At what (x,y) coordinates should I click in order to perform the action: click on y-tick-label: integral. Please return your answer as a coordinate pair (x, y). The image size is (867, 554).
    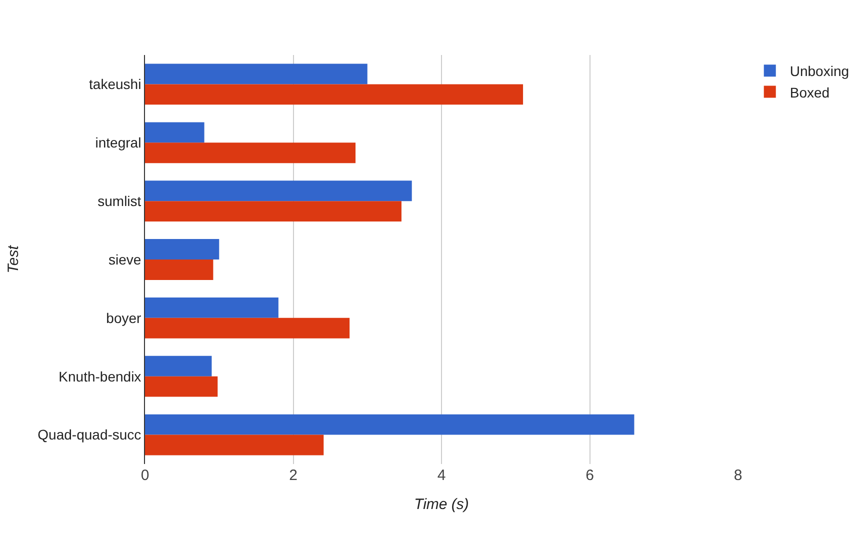
    Looking at the image, I should click on (118, 142).